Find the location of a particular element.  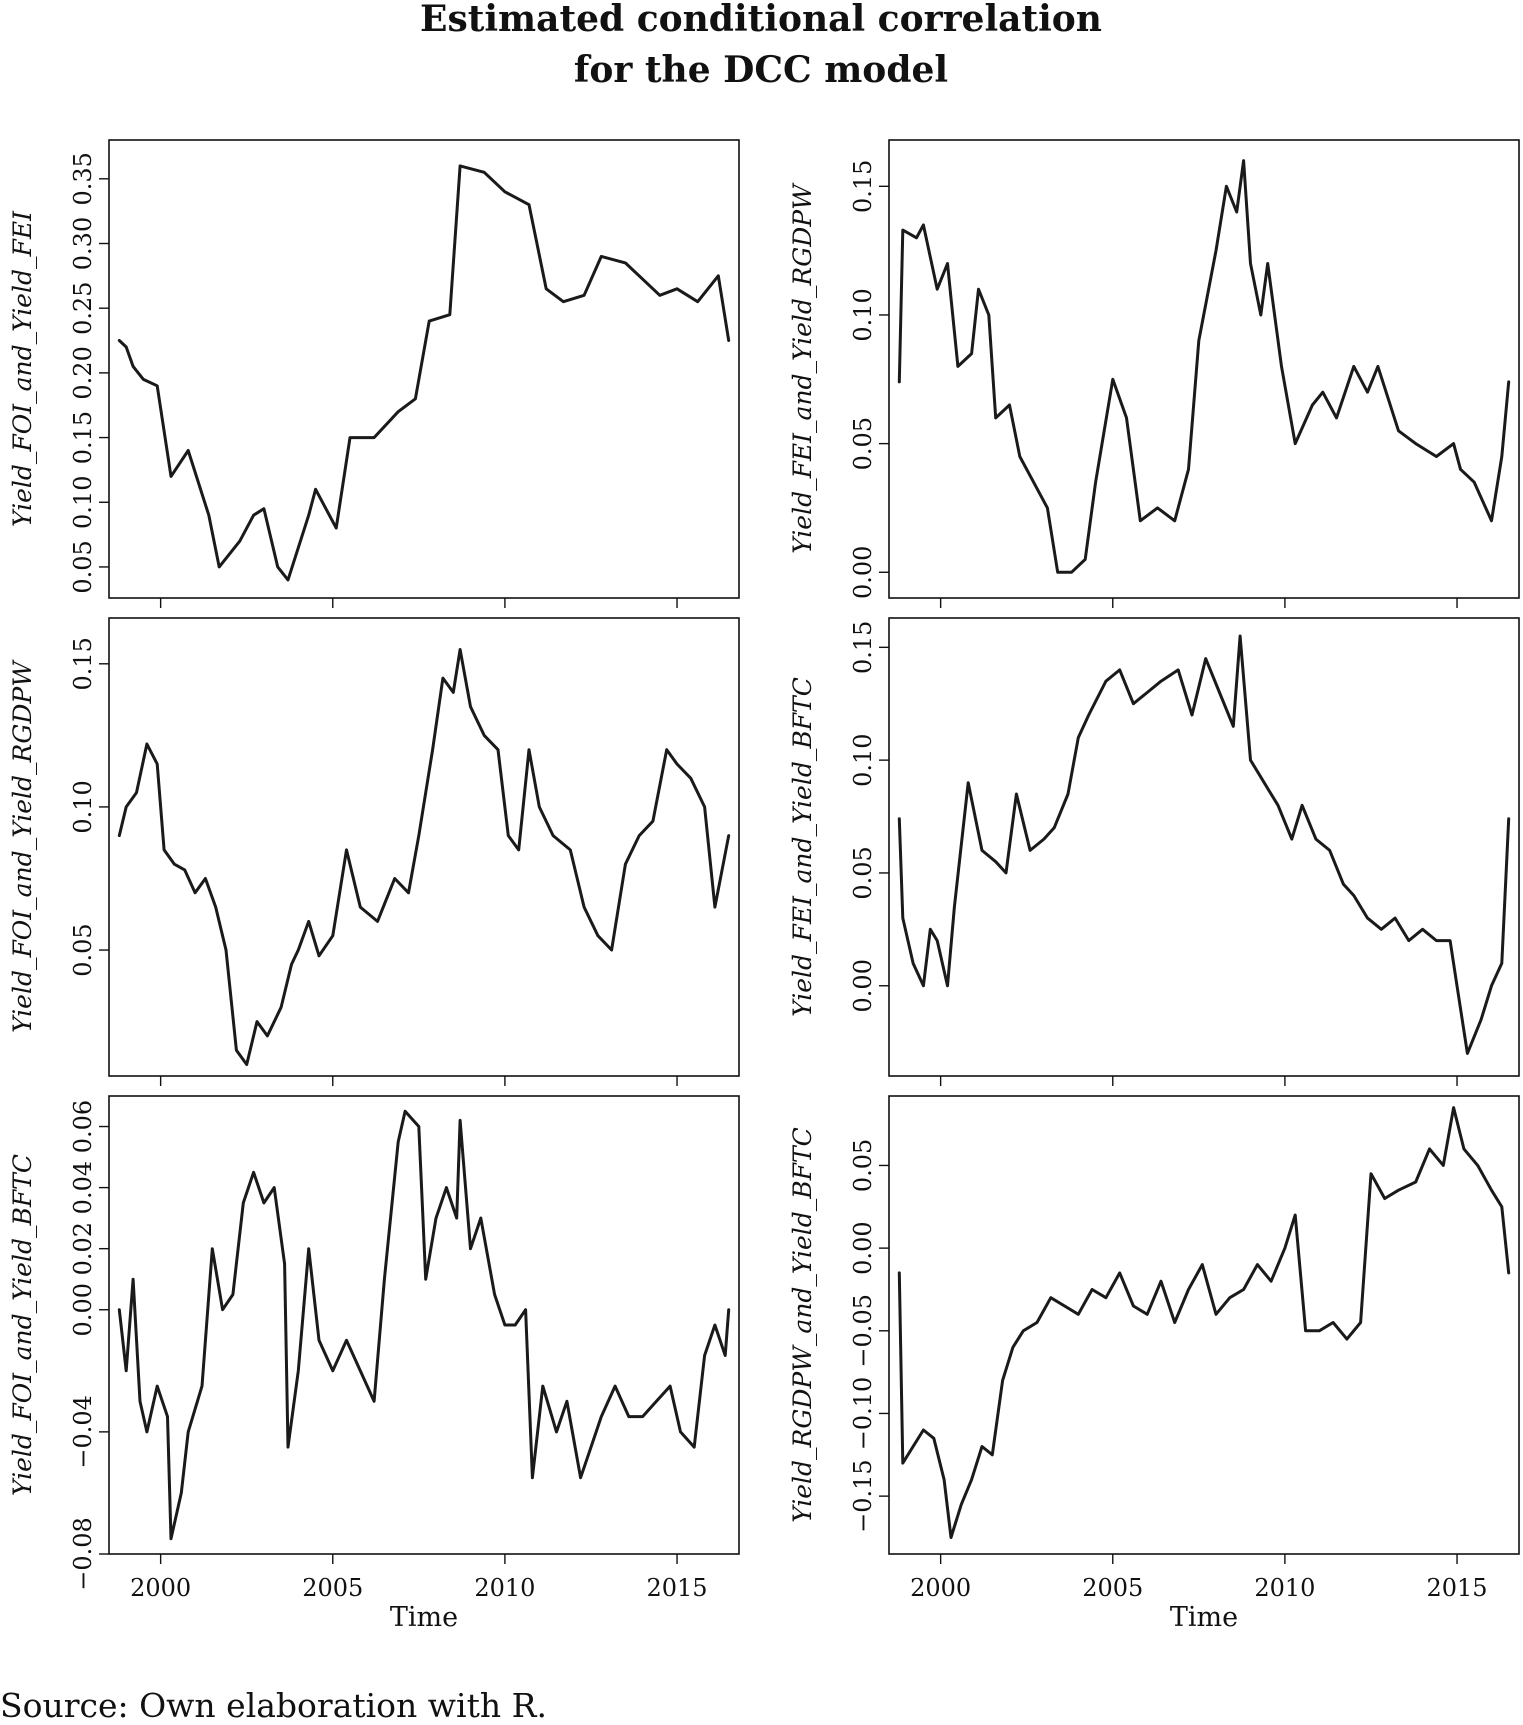

y-tick-label: 0.04 is located at coordinates (83, 1187).